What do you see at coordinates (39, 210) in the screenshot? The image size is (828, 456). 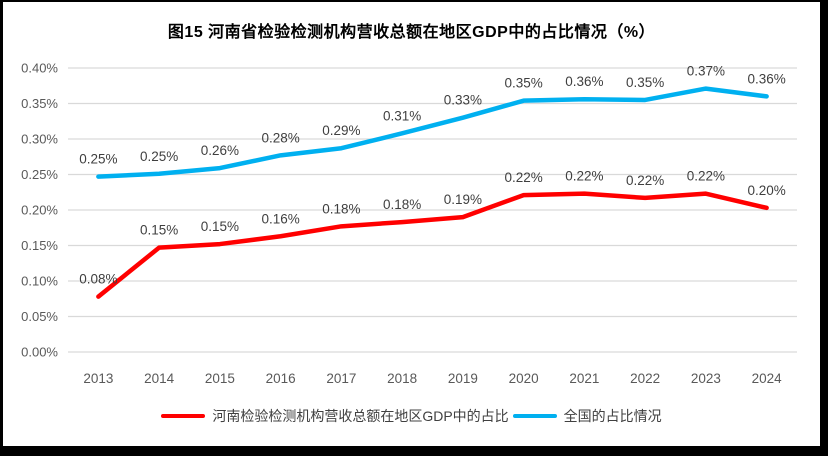 I see `y-tick-label: 0.20%` at bounding box center [39, 210].